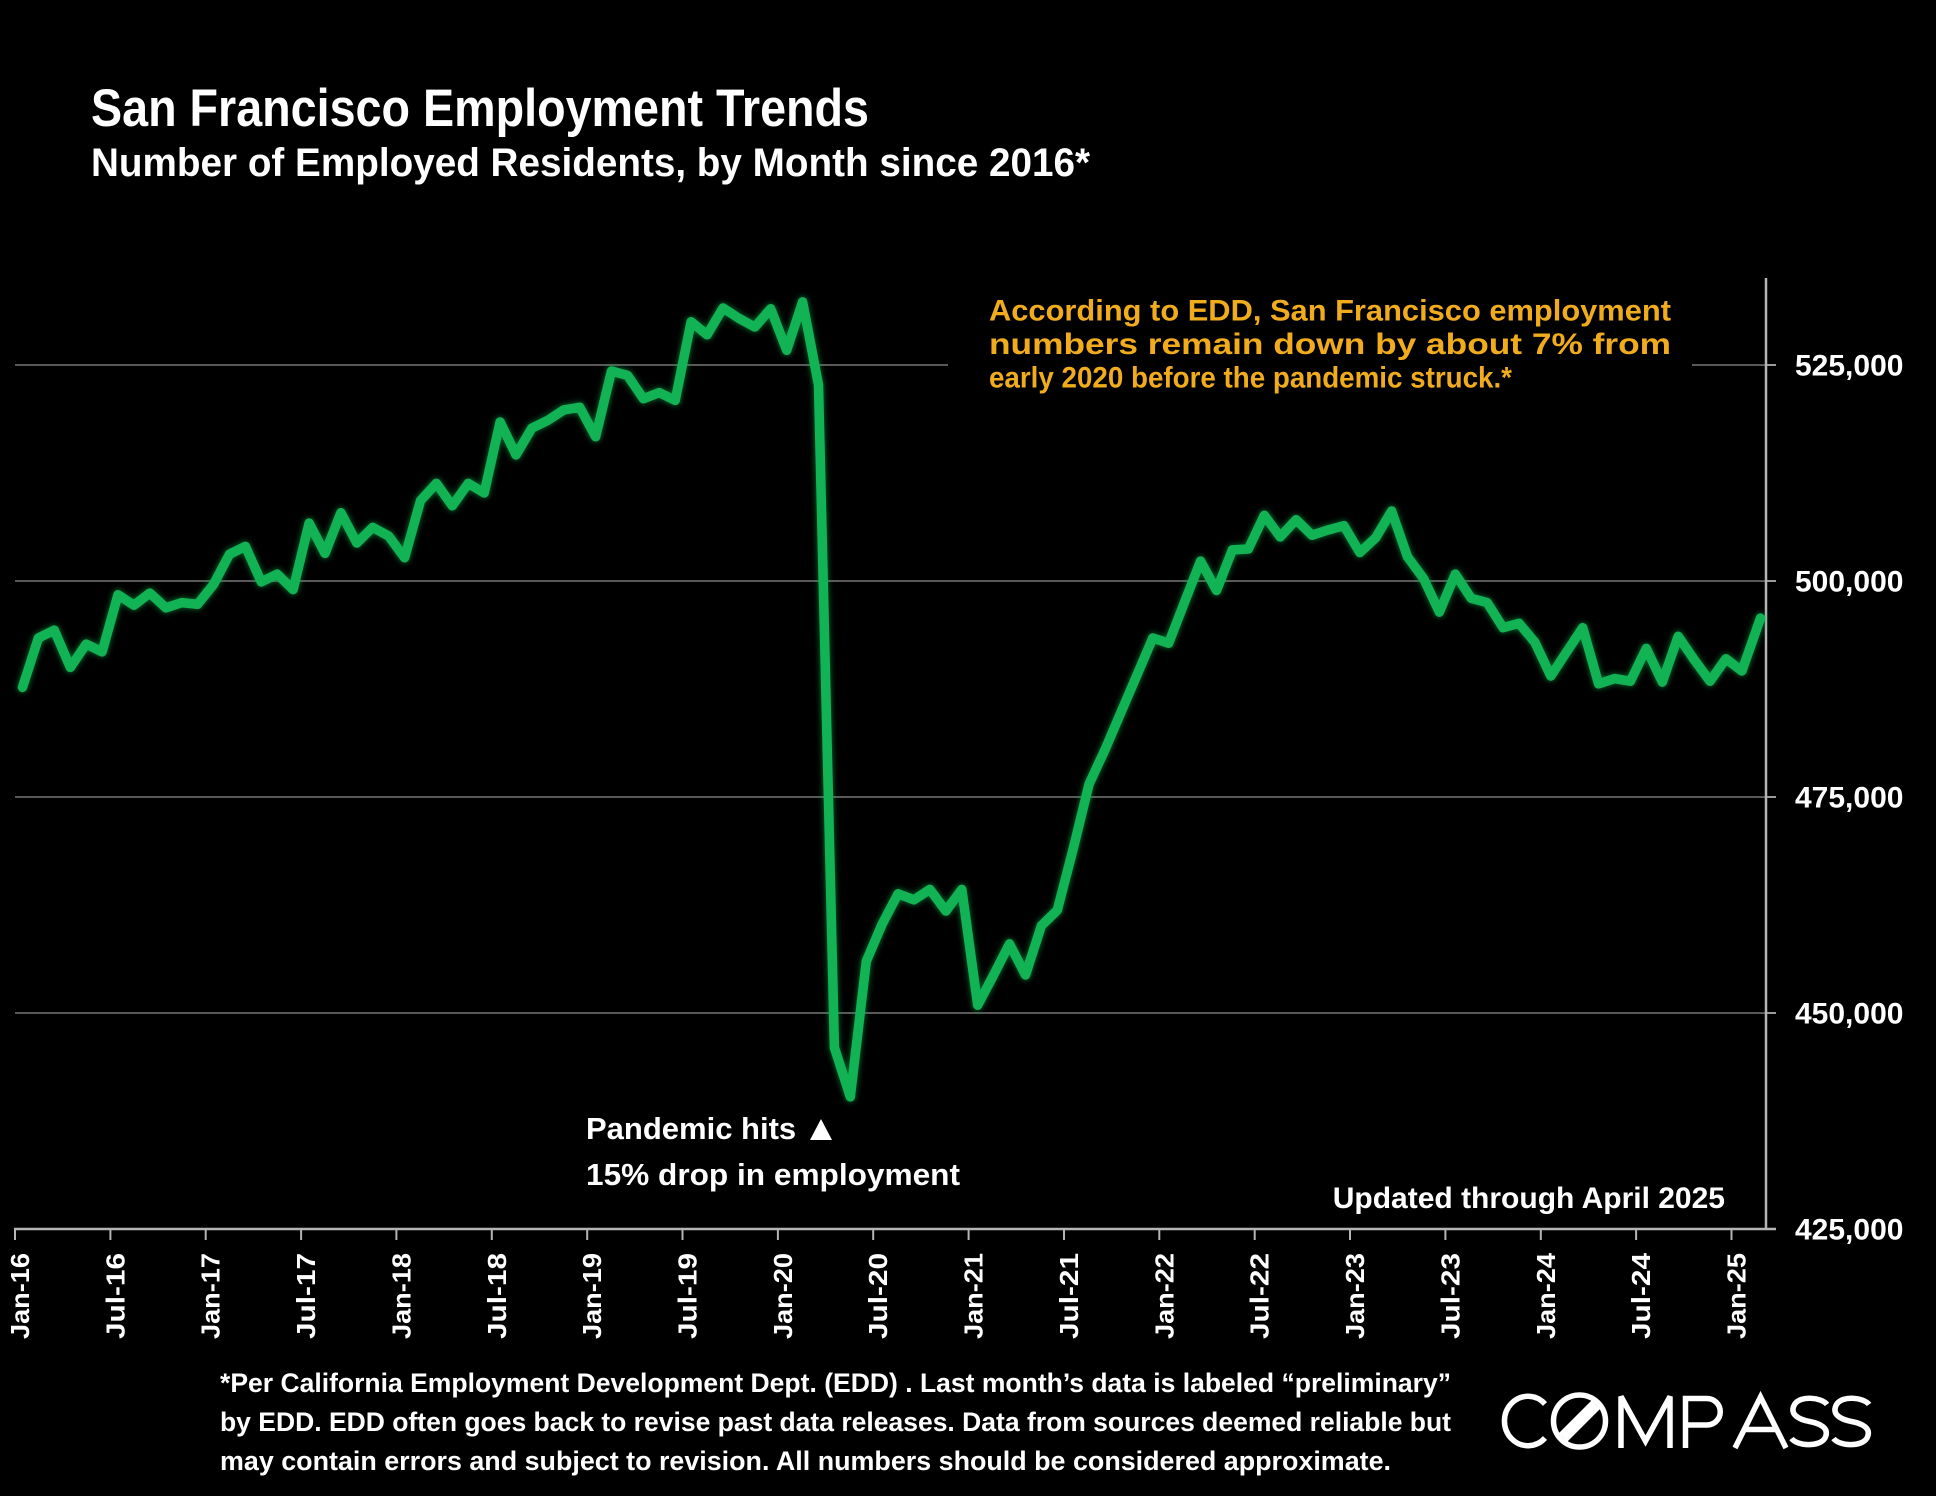 This screenshot has width=1936, height=1496. What do you see at coordinates (974, 1296) in the screenshot?
I see `svg-text: Jan-21` at bounding box center [974, 1296].